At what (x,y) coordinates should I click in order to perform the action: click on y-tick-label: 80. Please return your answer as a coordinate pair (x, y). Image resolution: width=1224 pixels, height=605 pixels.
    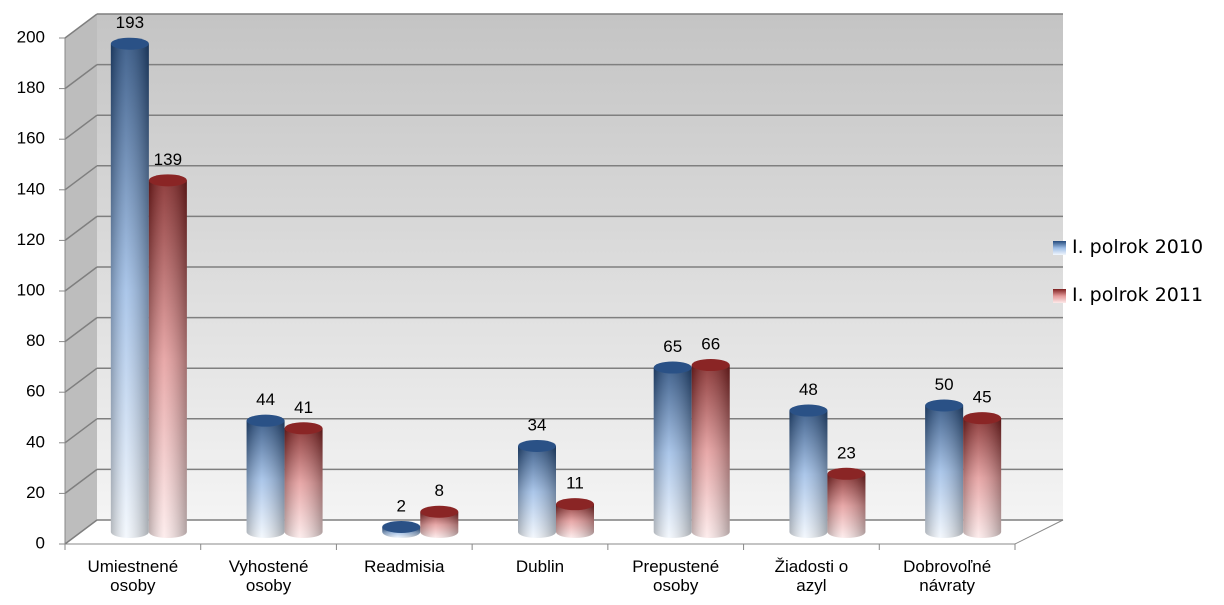
    Looking at the image, I should click on (35, 340).